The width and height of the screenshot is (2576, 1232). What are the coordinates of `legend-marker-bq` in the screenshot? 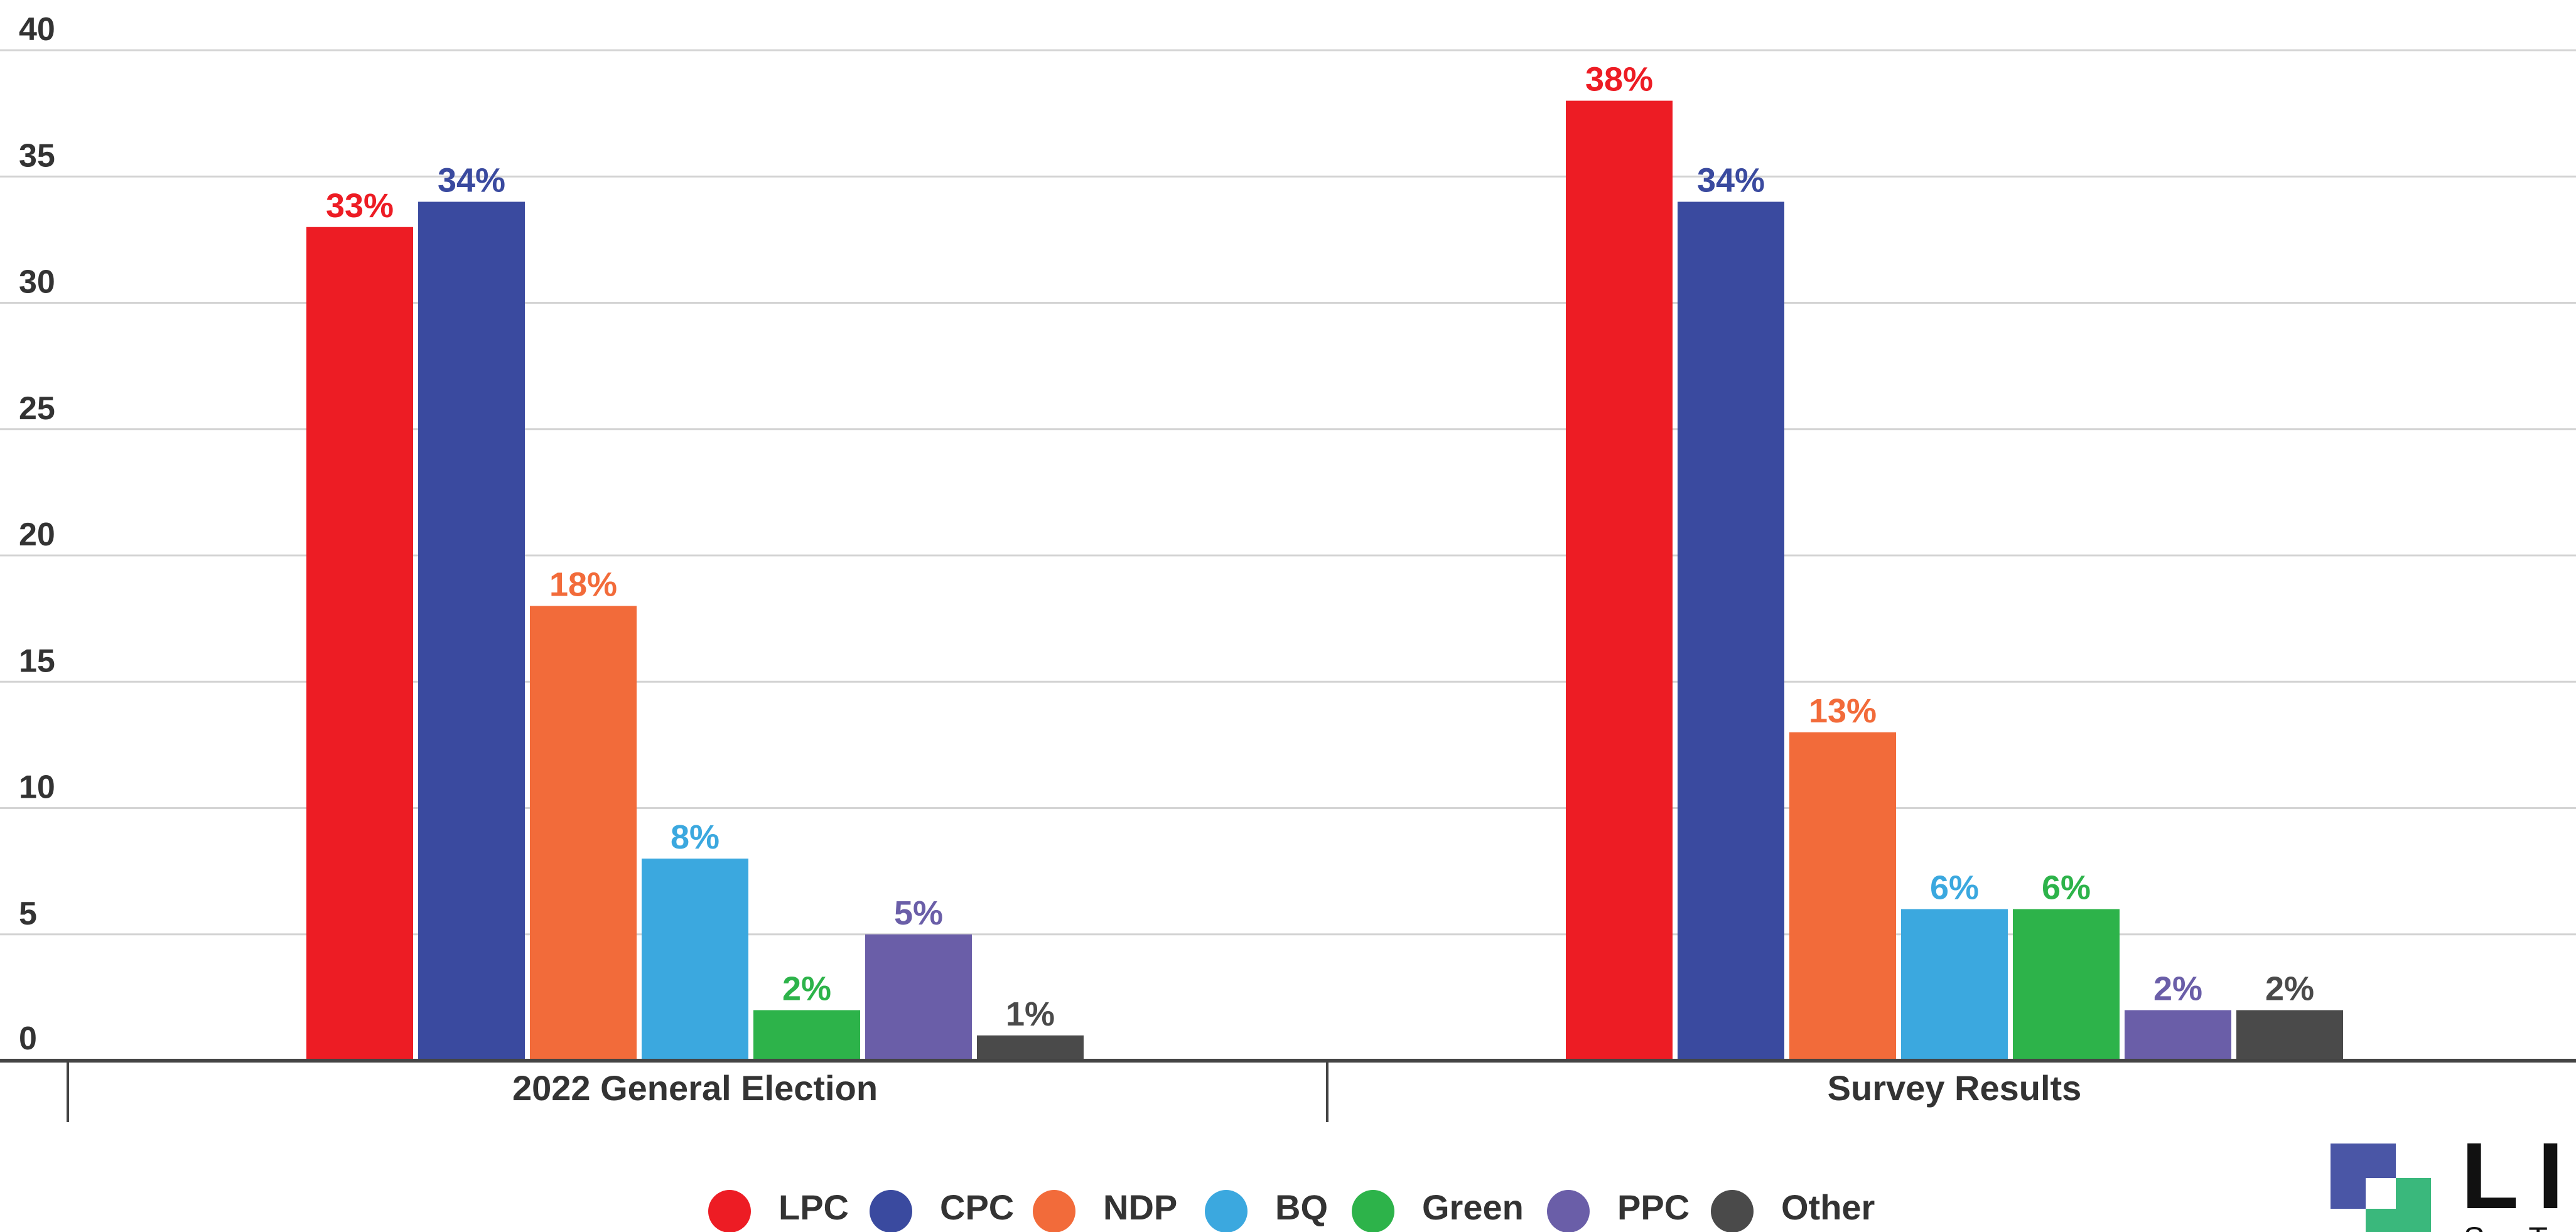 It's located at (1226, 1211).